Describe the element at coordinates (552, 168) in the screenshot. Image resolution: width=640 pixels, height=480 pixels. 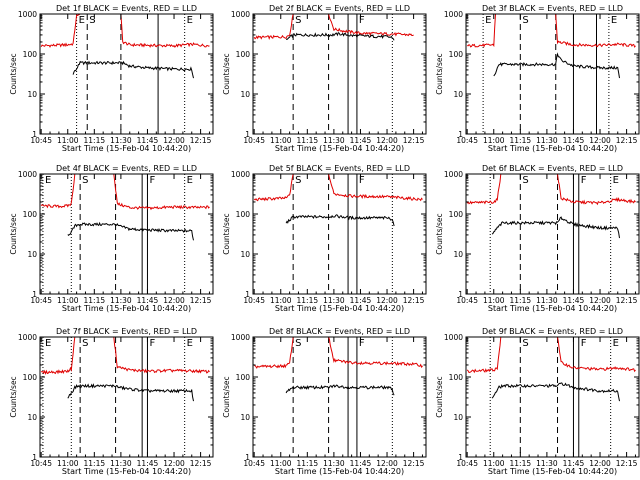
I see `panel-title: Det 6f BLACK = Events, RED = LLD` at that location.